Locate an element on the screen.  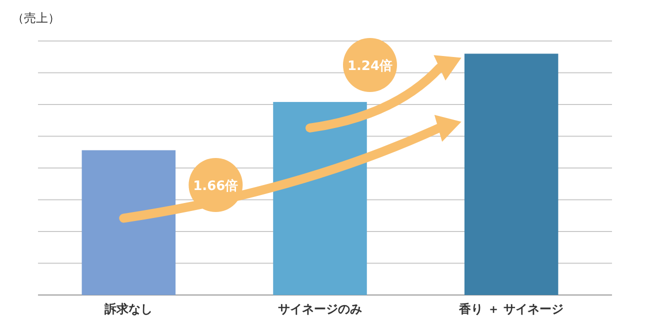
x-tick-label: 訴求なし is located at coordinates (128, 309).